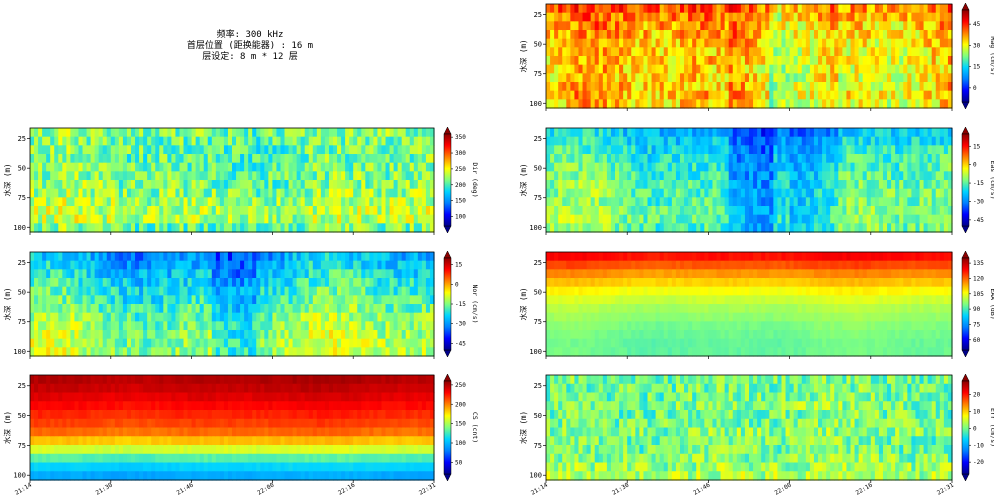 The height and width of the screenshot is (496, 994). Describe the element at coordinates (475, 303) in the screenshot. I see `colorbar-label: Nor (cm/s)` at that location.